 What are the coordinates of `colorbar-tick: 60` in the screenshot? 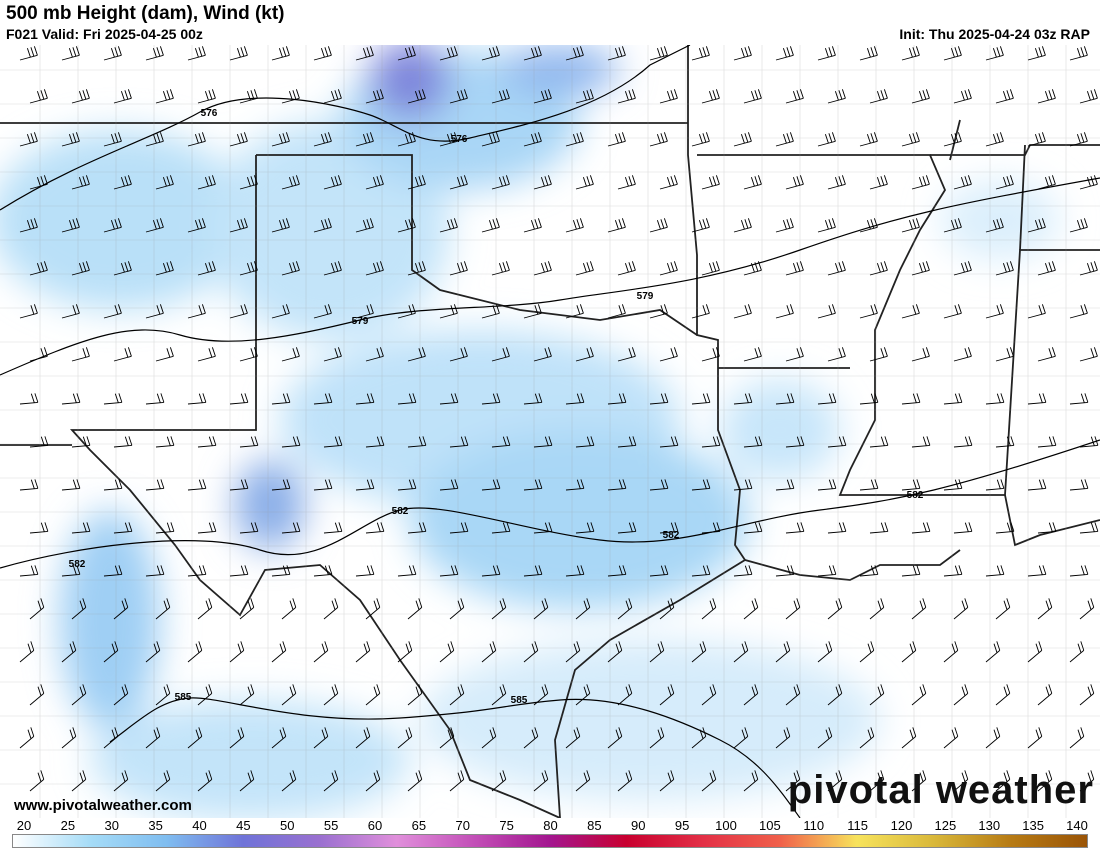 It's located at (375, 825).